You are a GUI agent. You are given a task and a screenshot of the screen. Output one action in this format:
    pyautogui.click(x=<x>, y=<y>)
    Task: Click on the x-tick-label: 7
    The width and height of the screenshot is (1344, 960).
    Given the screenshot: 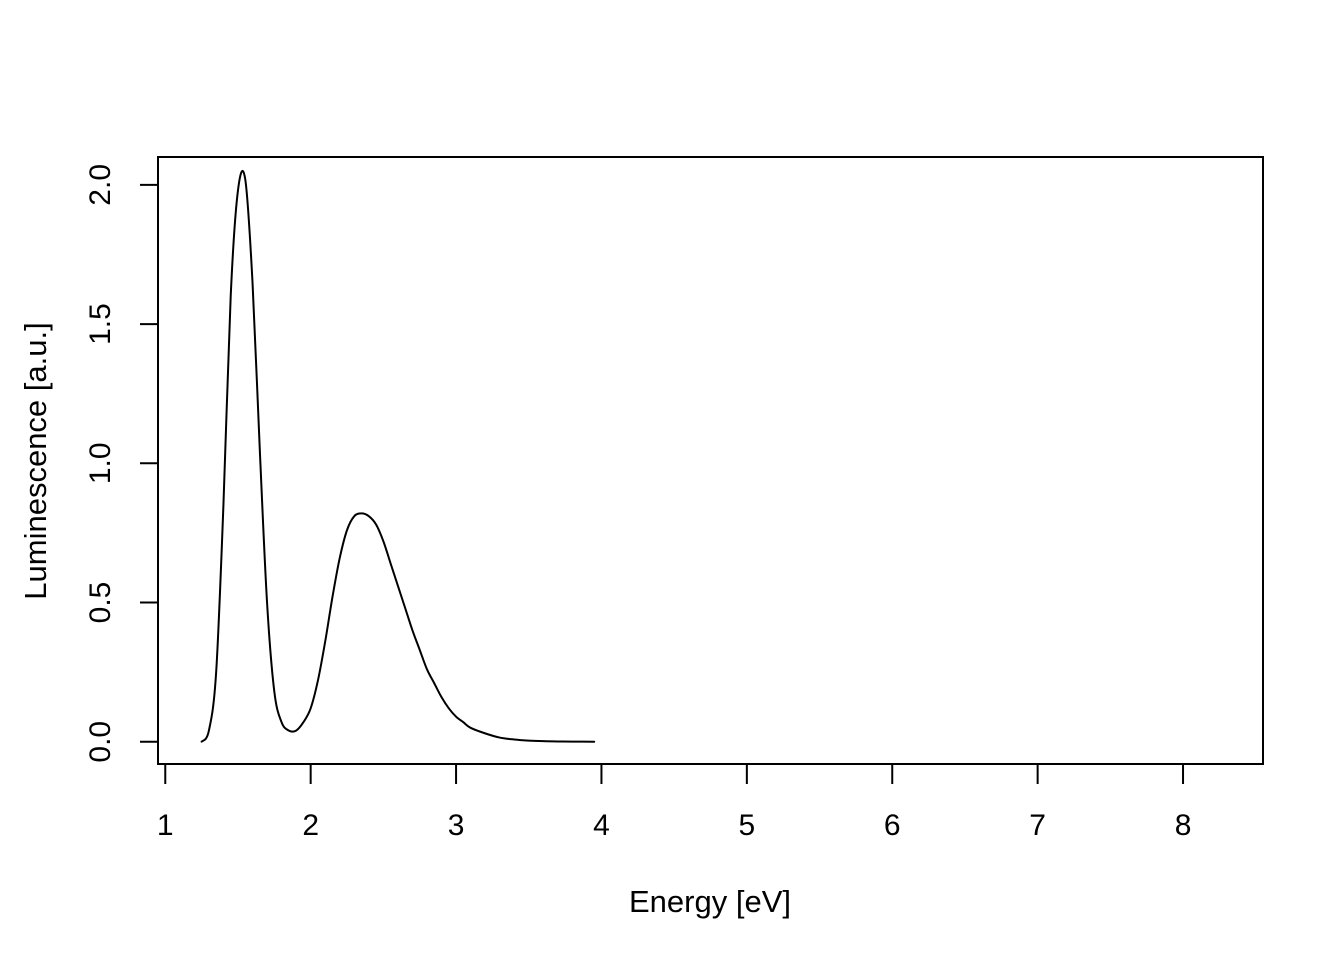 What is the action you would take?
    pyautogui.click(x=1037, y=825)
    